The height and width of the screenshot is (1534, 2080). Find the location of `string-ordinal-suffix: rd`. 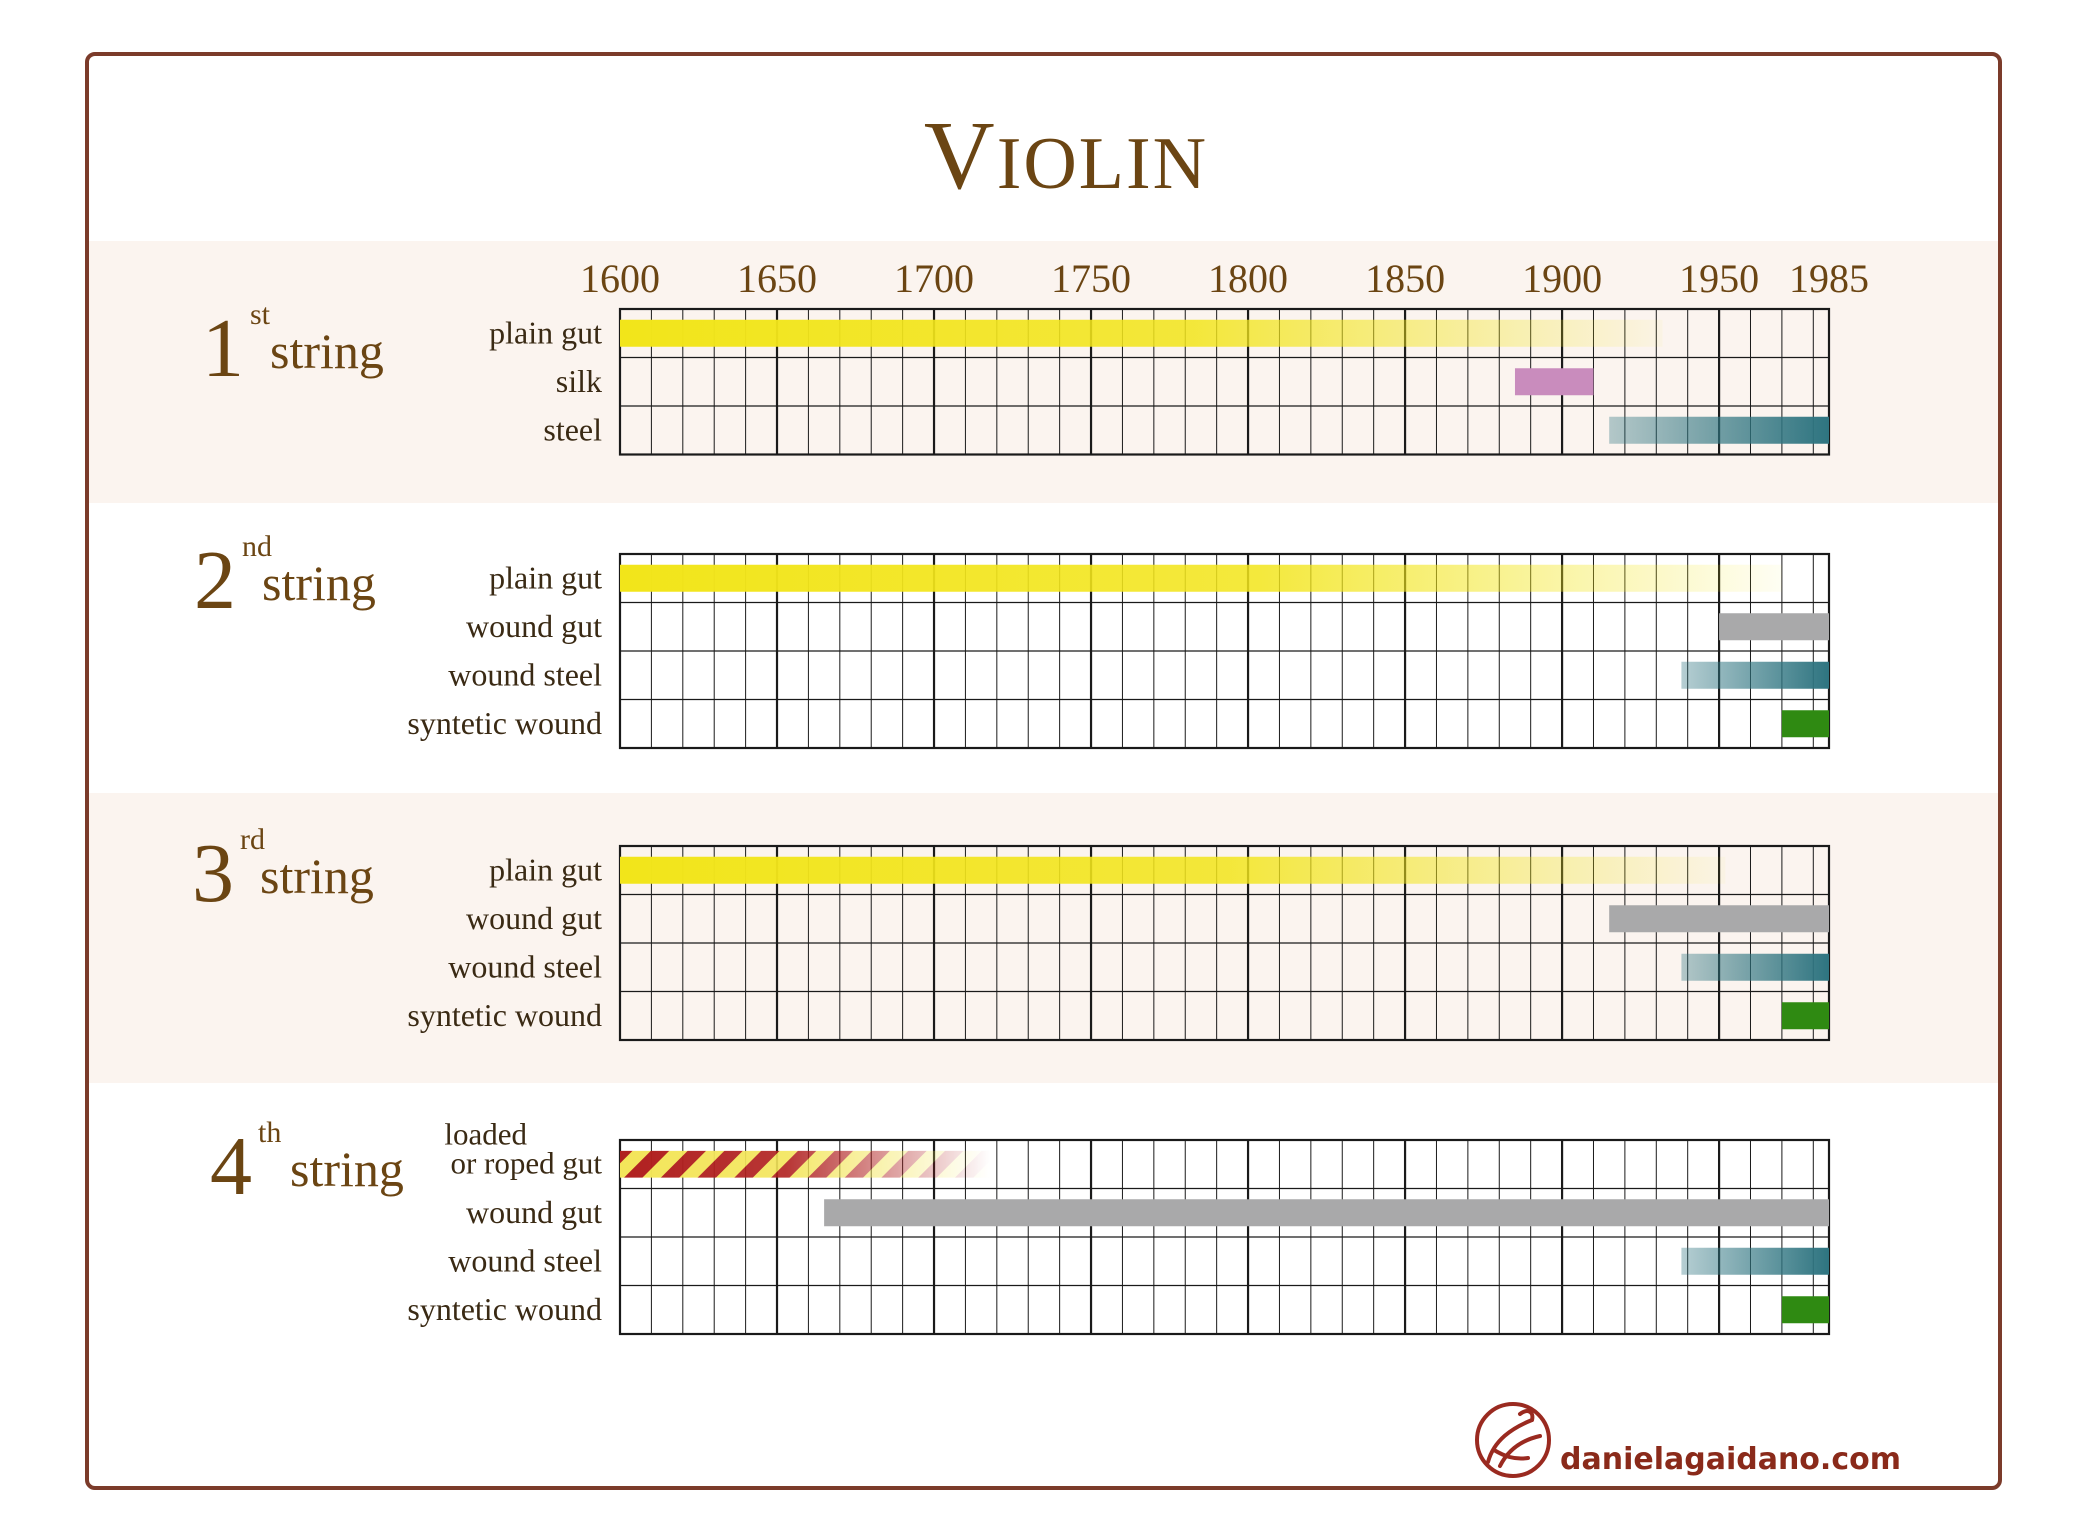

string-ordinal-suffix: rd is located at coordinates (252, 839).